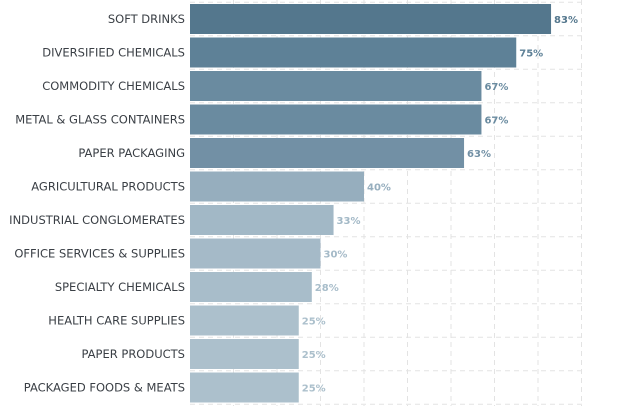 The width and height of the screenshot is (630, 413). What do you see at coordinates (566, 20) in the screenshot?
I see `value-label: 83%` at bounding box center [566, 20].